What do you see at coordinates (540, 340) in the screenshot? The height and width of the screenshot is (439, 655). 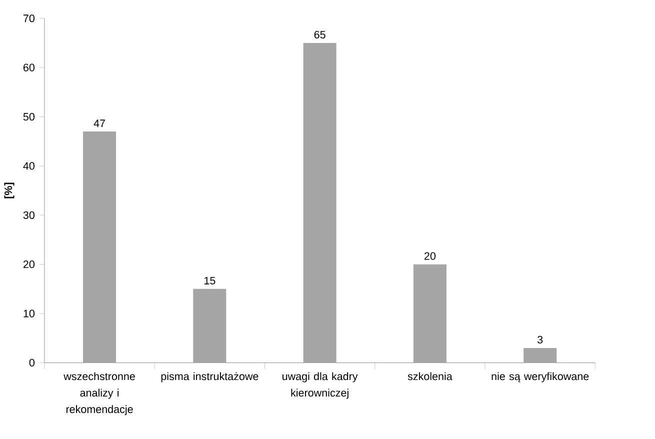 I see `data-label: 3` at bounding box center [540, 340].